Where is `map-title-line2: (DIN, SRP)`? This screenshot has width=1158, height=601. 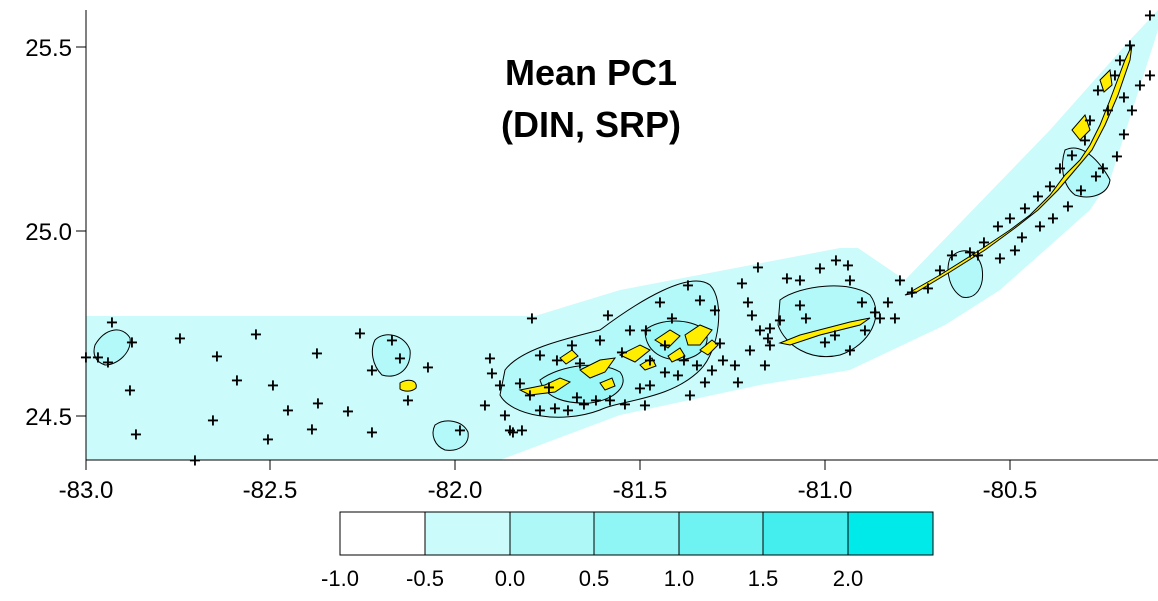 map-title-line2: (DIN, SRP) is located at coordinates (591, 124).